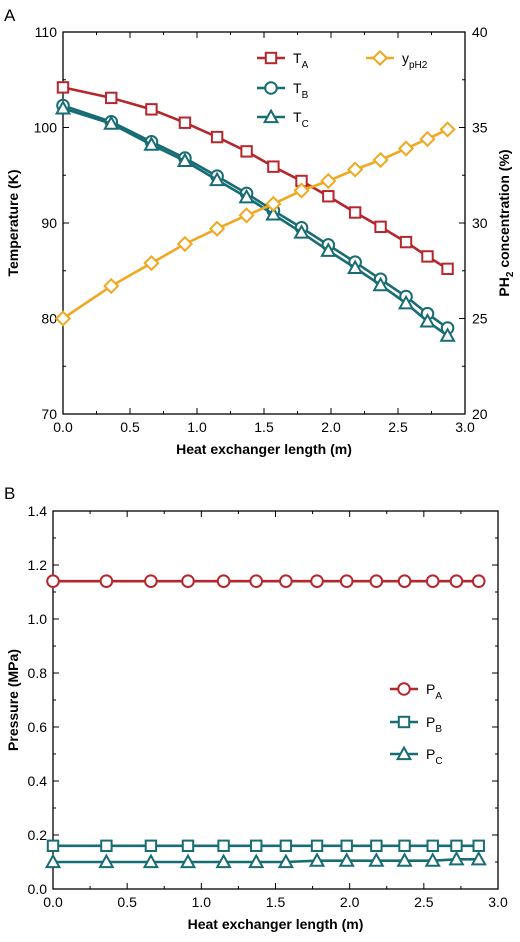 The image size is (520, 942). I want to click on legend-label: PC, so click(434, 756).